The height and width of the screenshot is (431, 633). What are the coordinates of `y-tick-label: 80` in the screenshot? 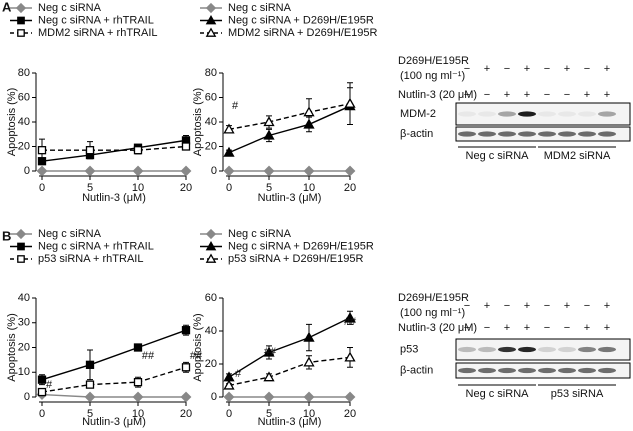 It's located at (211, 73).